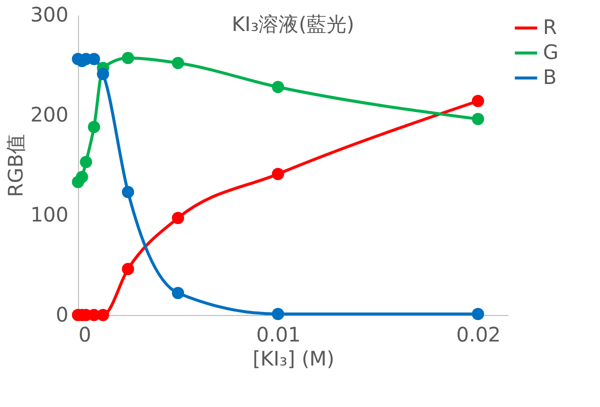 The width and height of the screenshot is (600, 407). Describe the element at coordinates (49, 14) in the screenshot. I see `y-tick-label: 300` at that location.